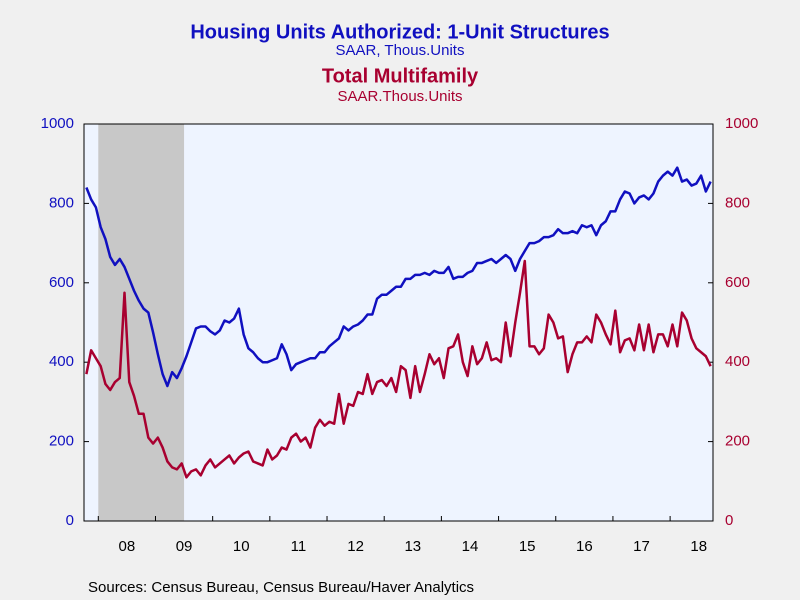 The image size is (800, 600). Describe the element at coordinates (741, 123) in the screenshot. I see `y2-tick-label: 1000` at that location.